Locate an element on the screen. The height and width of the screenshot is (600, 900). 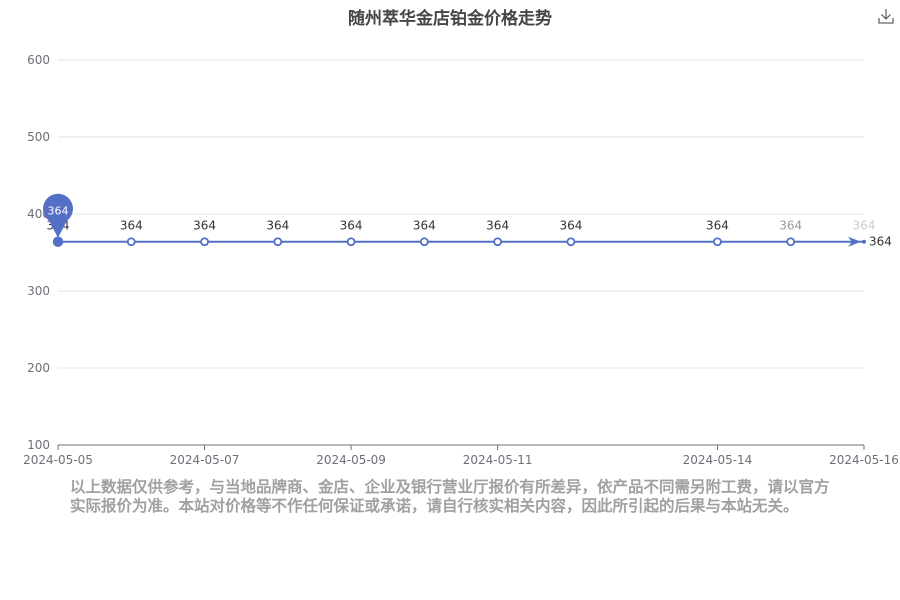
y-tick-label: 200 is located at coordinates (38, 368).